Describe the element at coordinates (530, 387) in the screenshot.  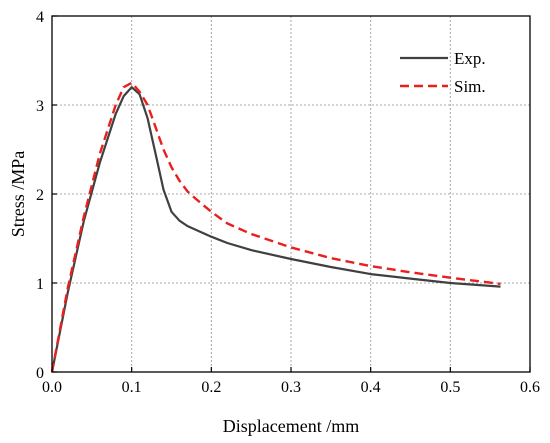
I see `x-tick-label: 0.6` at that location.